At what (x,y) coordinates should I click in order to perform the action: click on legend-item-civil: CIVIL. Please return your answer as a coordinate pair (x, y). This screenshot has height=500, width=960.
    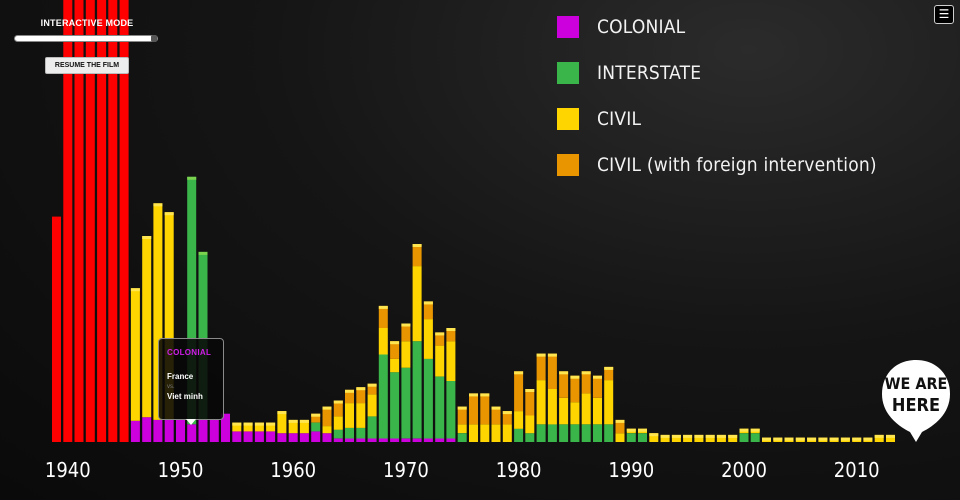
    Looking at the image, I should click on (717, 129).